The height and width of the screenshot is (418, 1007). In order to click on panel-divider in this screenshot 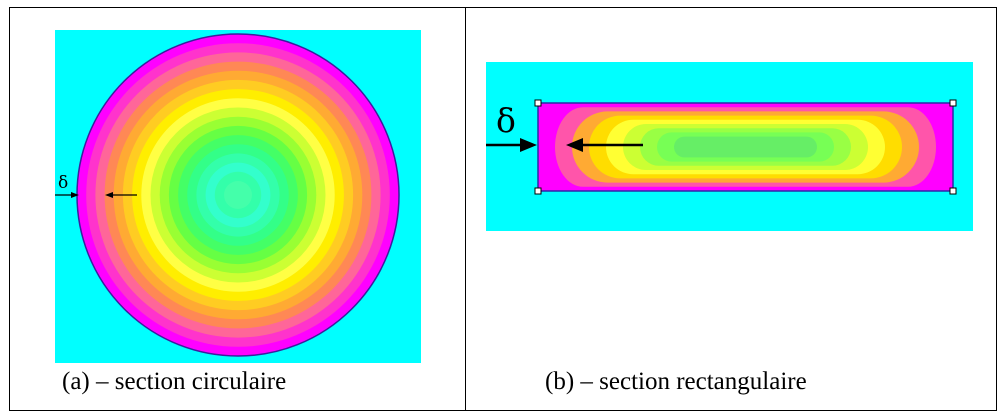, I will do `click(465, 209)`.